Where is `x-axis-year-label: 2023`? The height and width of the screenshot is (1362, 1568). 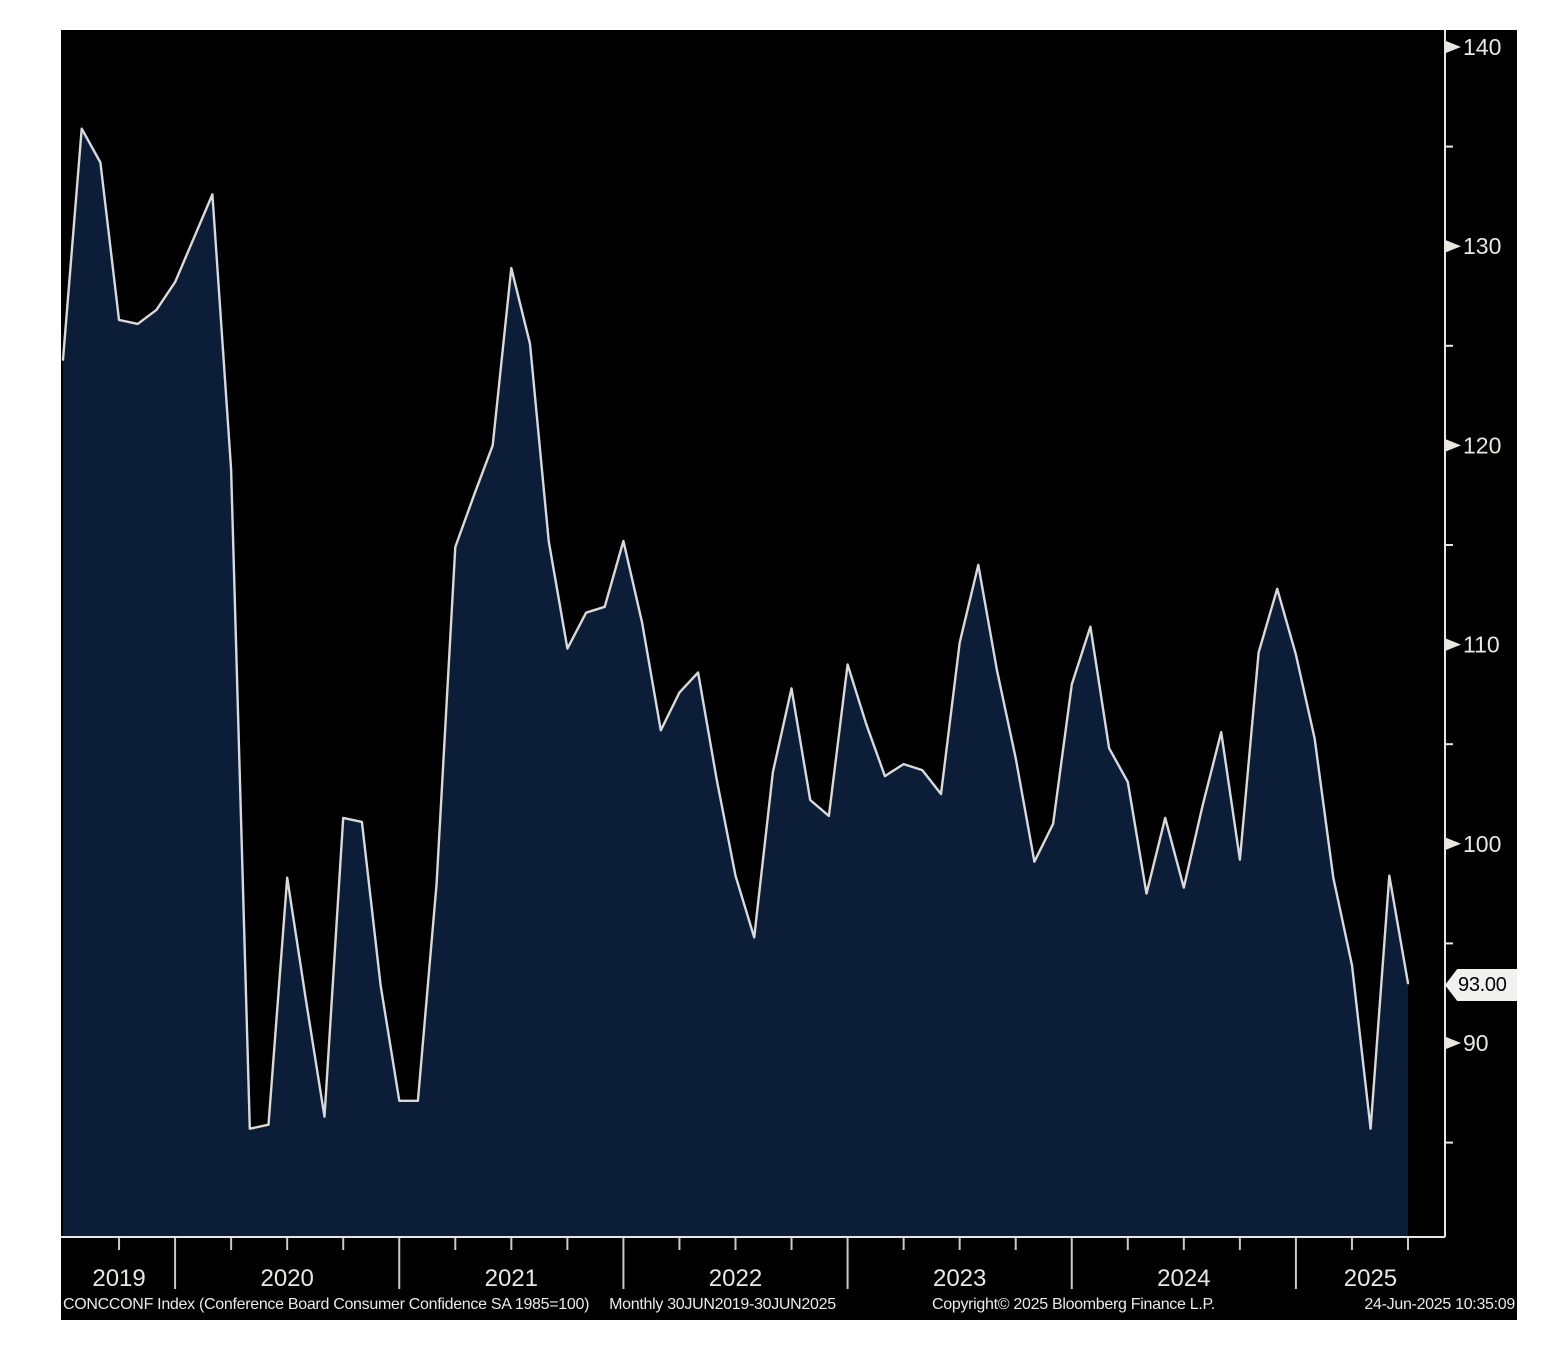
x-axis-year-label: 2023 is located at coordinates (959, 1278).